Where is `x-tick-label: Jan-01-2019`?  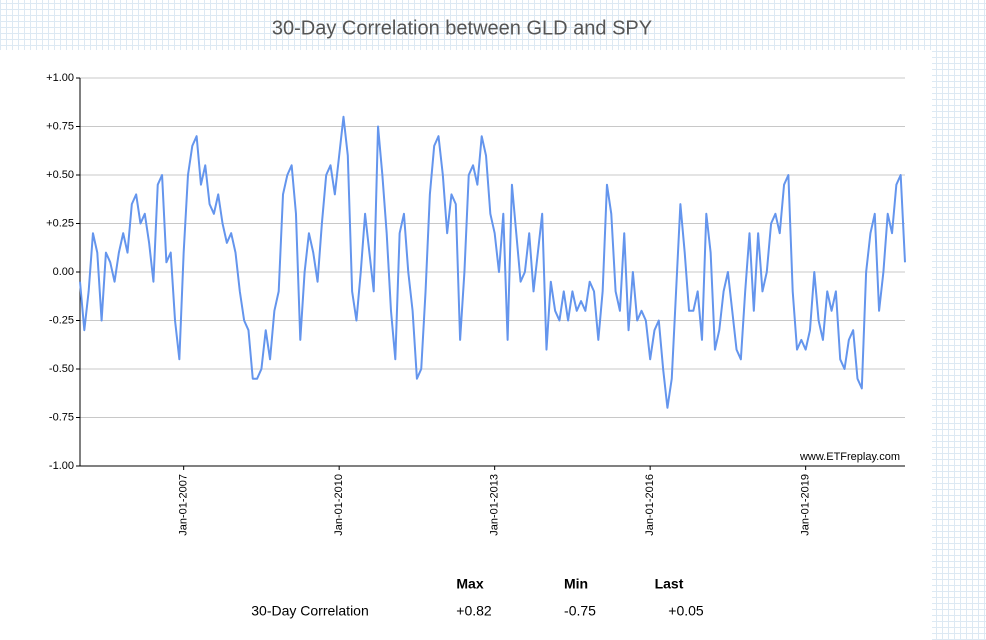
x-tick-label: Jan-01-2019 is located at coordinates (806, 505).